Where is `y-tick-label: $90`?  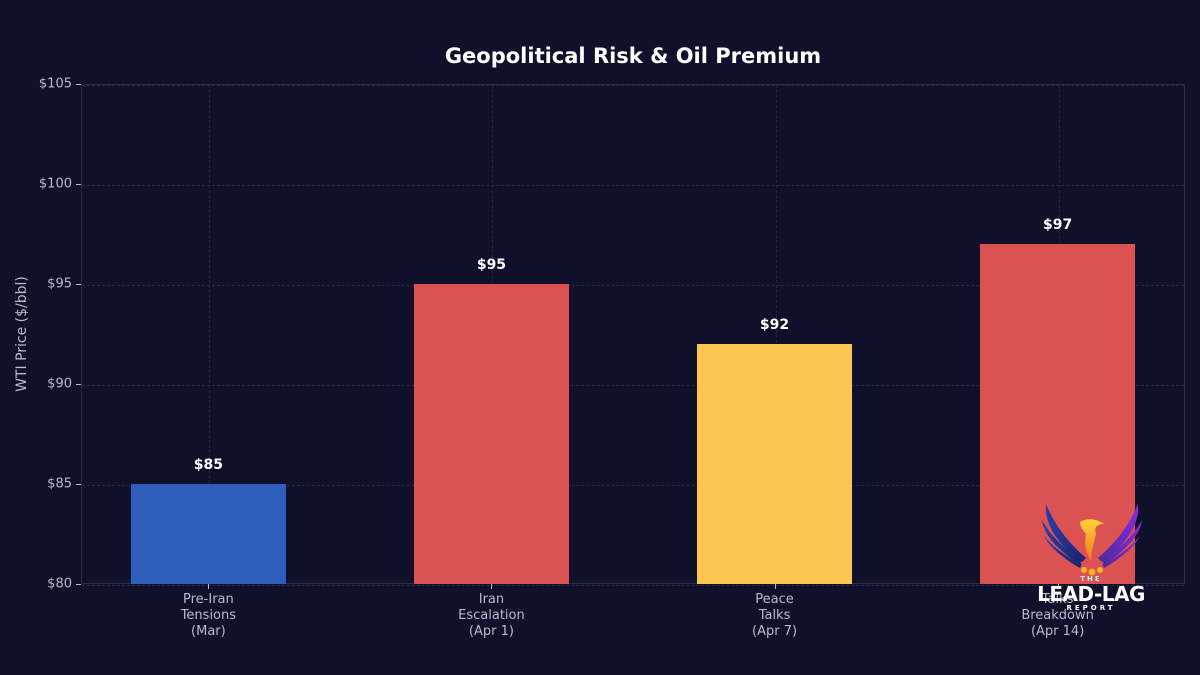 y-tick-label: $90 is located at coordinates (59, 384).